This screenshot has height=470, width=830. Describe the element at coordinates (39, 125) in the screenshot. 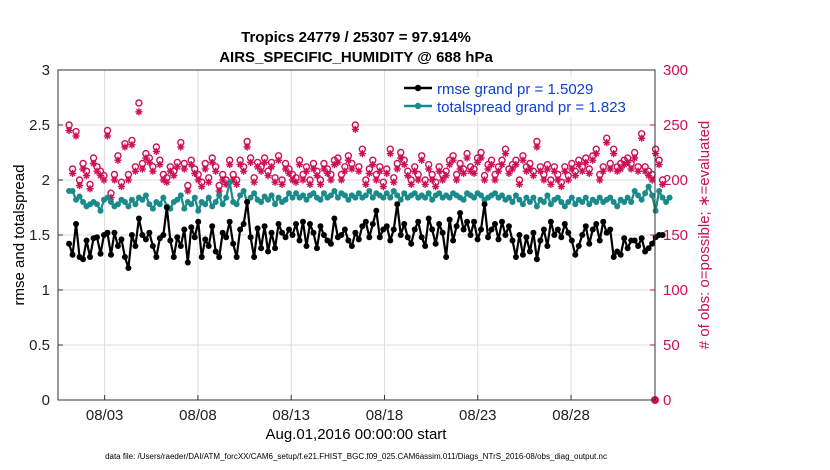

I see `y-tick-label-left: 2.5` at that location.